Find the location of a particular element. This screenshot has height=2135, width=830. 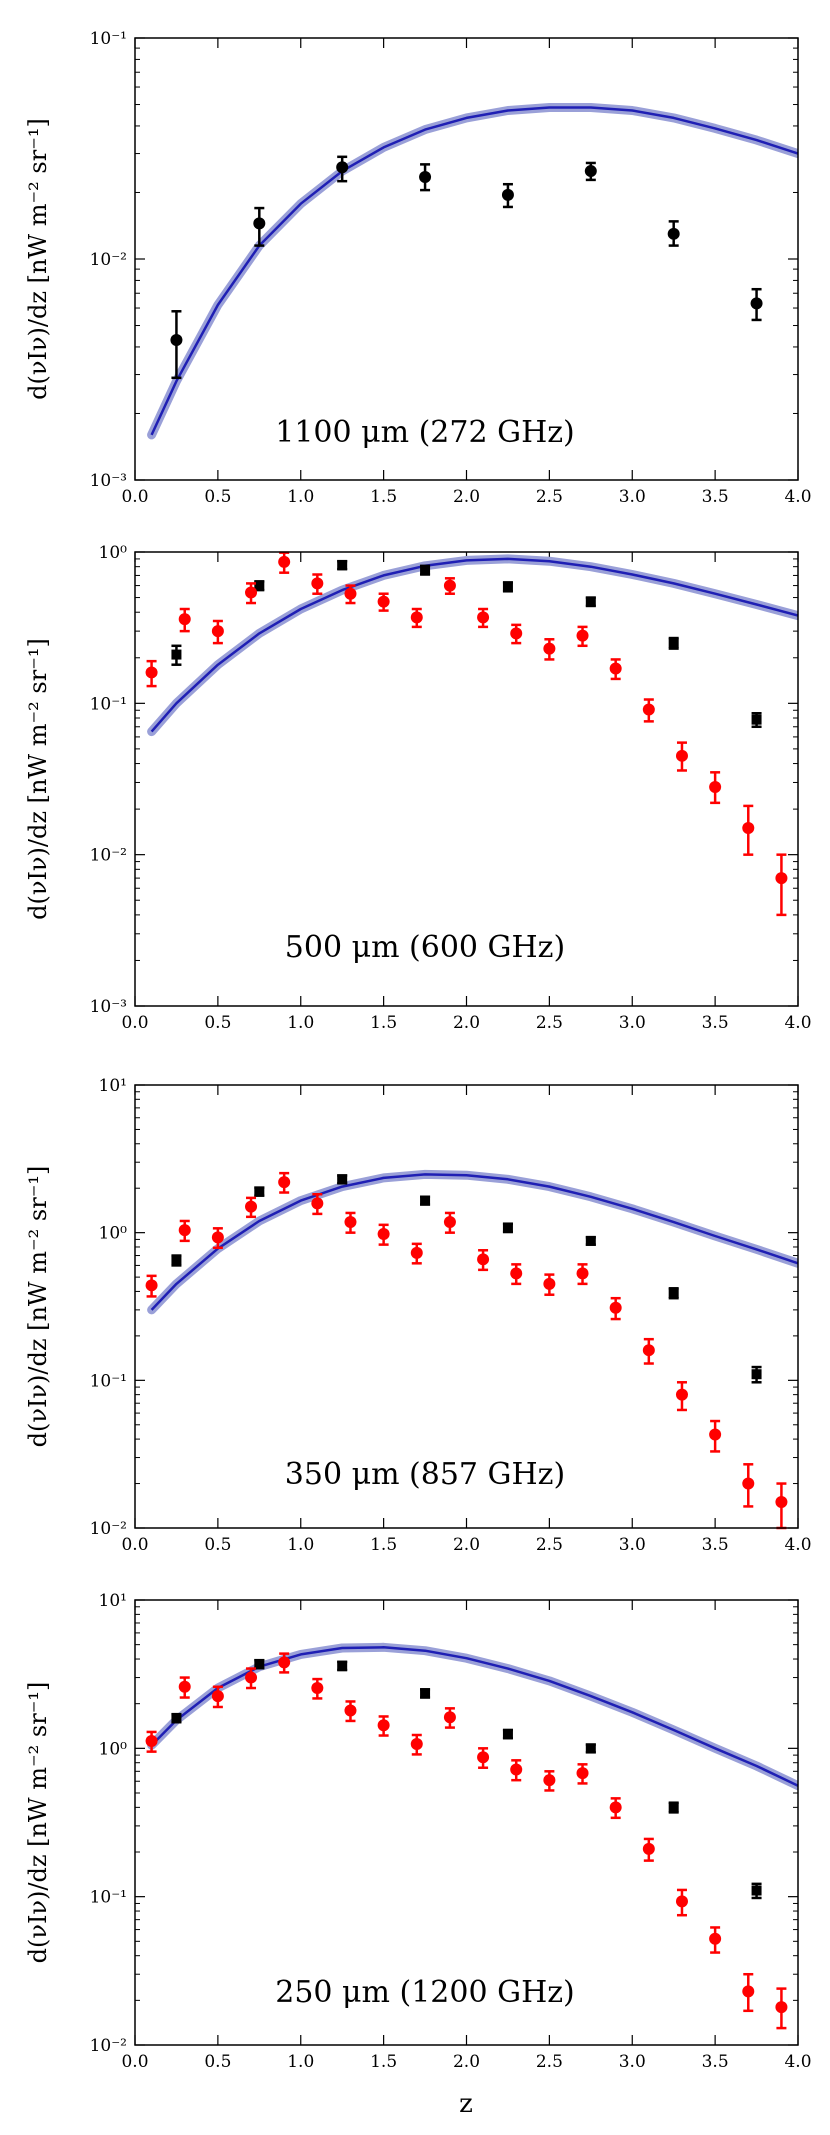

panel-label: 1100 μm (272 GHz) is located at coordinates (425, 432).